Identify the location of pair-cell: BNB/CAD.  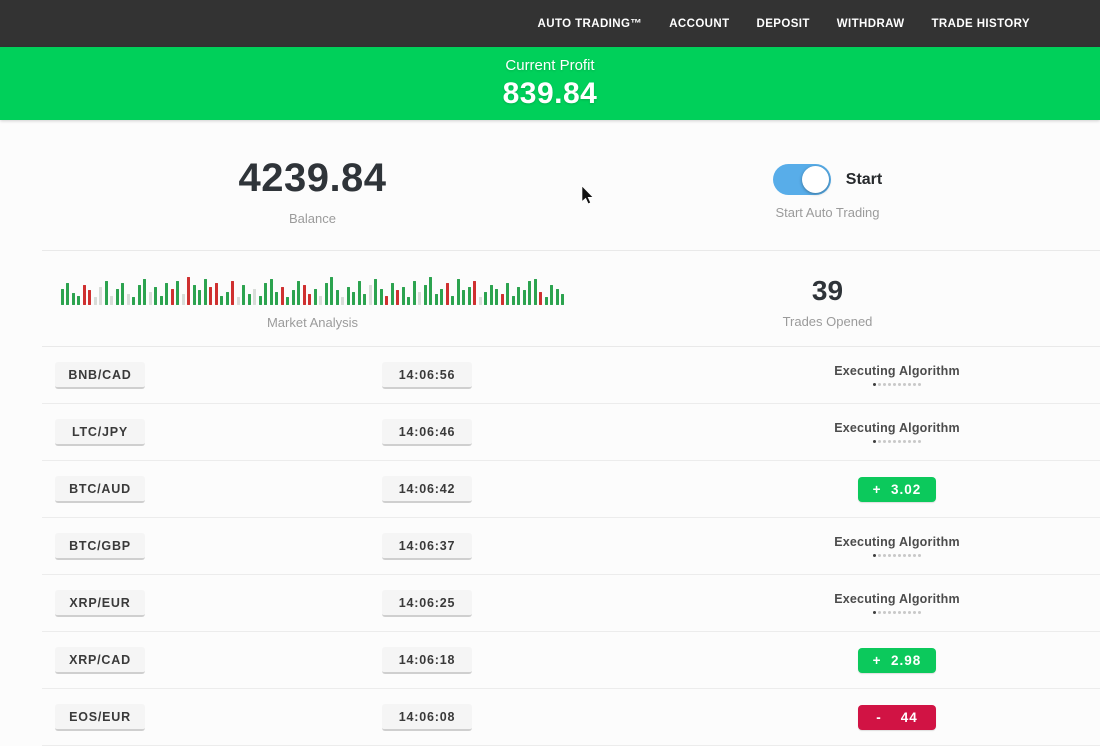
(191, 375).